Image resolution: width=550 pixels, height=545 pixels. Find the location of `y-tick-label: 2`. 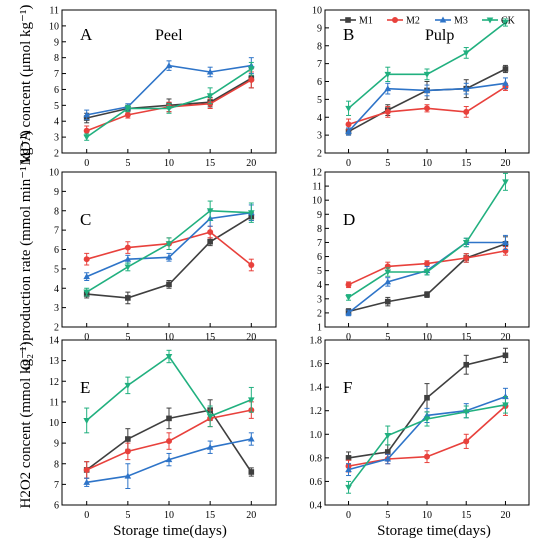

y-tick-label: 2 is located at coordinates (319, 313).